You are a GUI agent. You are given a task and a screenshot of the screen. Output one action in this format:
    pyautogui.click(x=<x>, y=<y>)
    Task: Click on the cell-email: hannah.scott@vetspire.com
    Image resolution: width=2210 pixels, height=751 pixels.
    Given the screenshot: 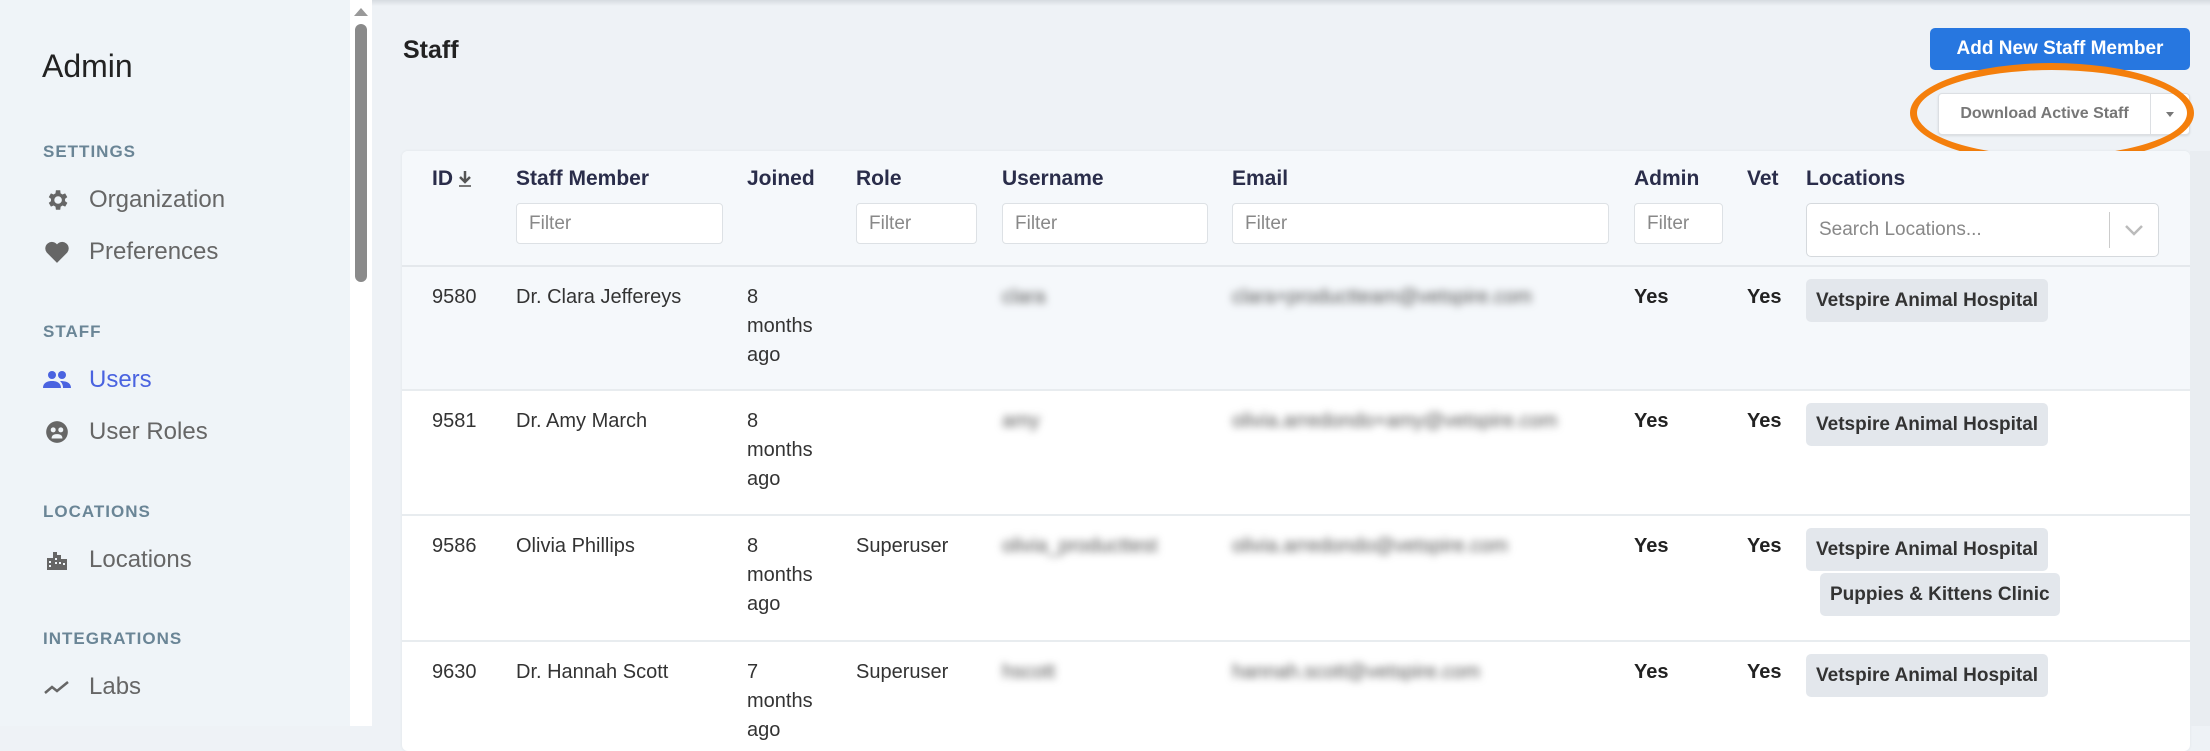 What is the action you would take?
    pyautogui.click(x=1356, y=672)
    